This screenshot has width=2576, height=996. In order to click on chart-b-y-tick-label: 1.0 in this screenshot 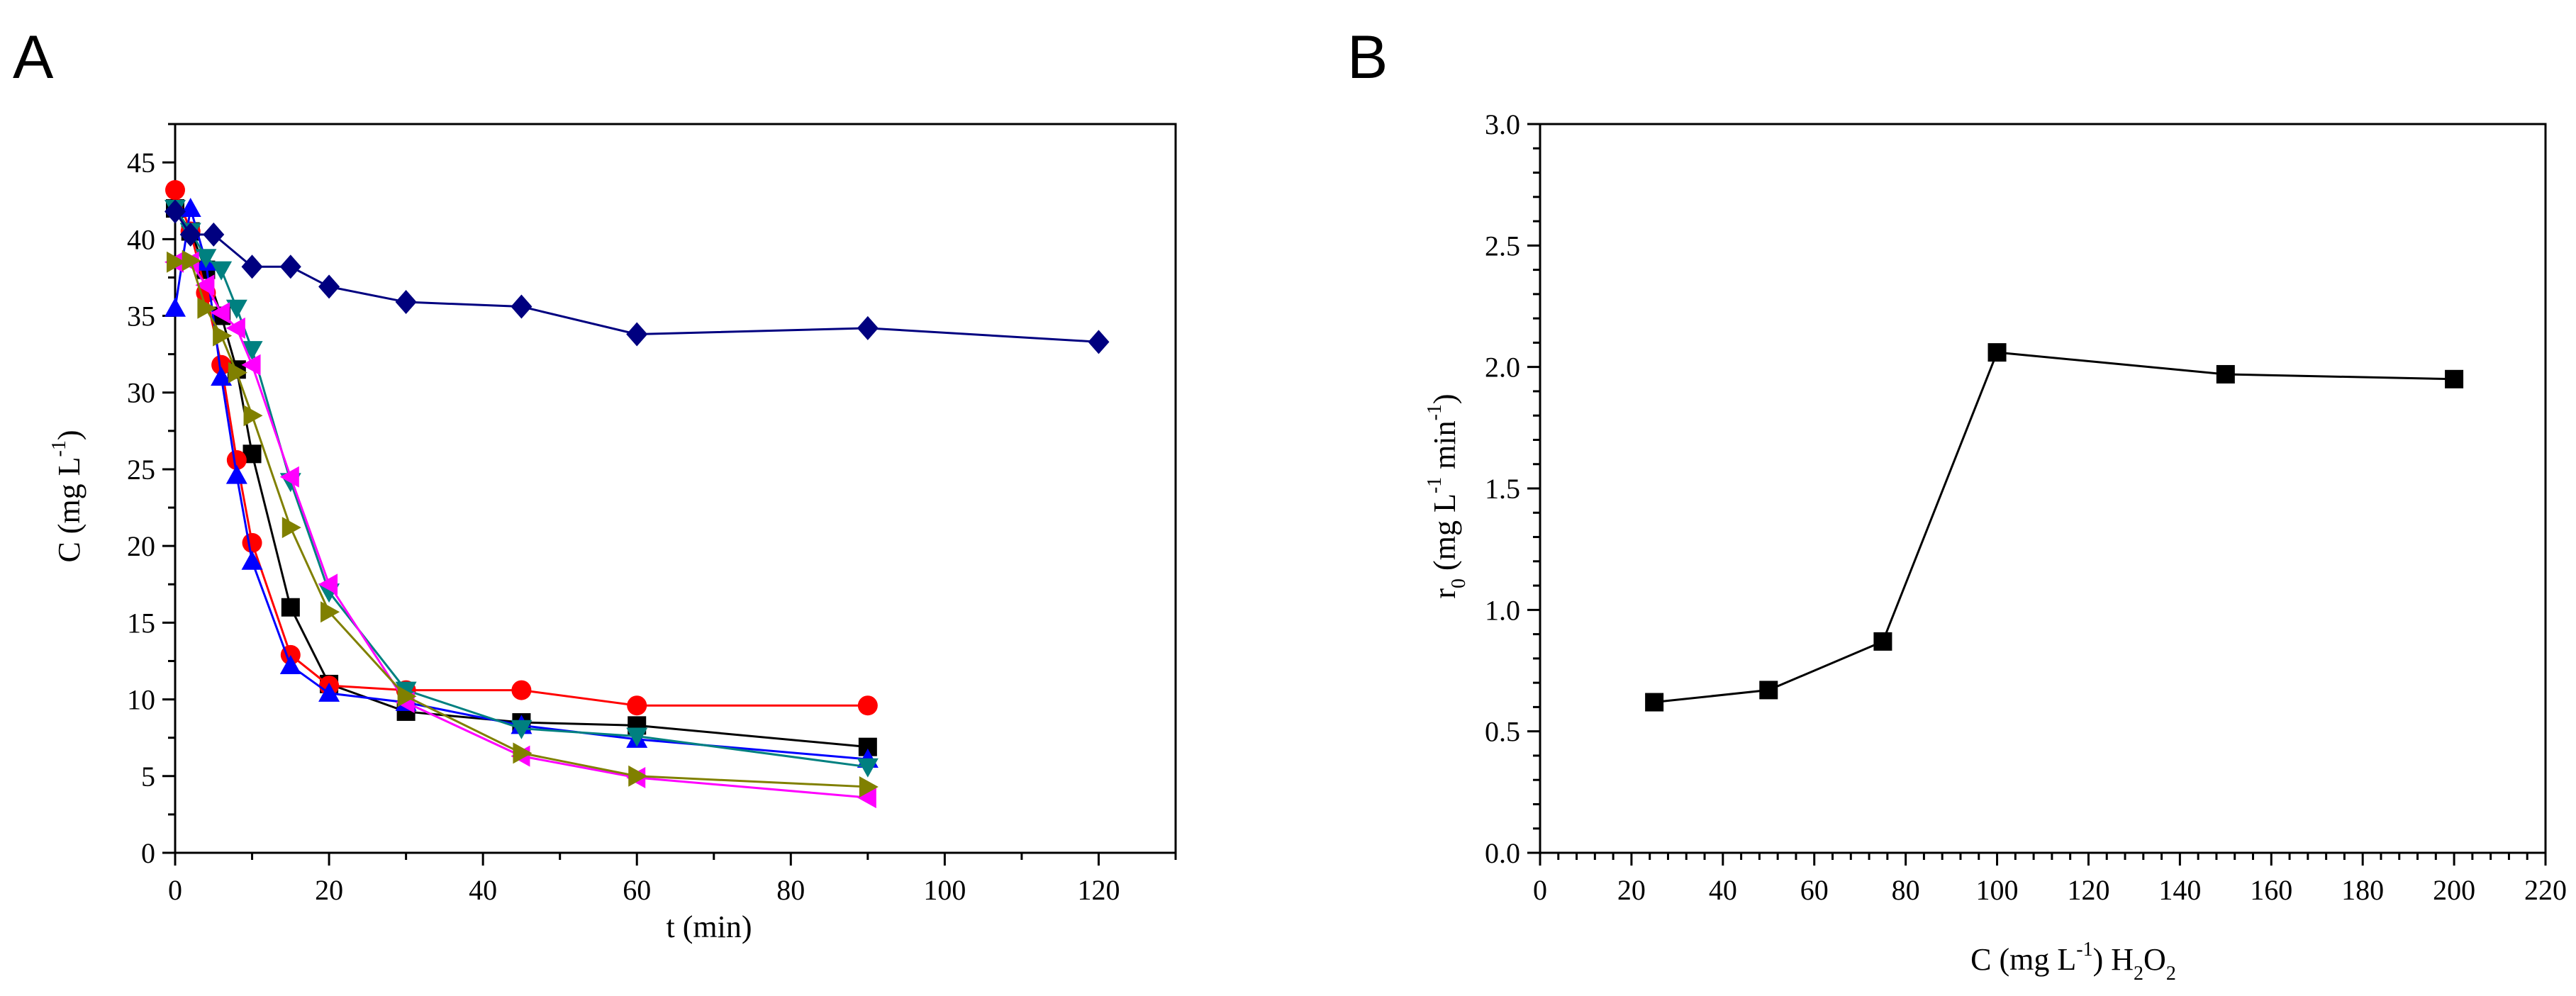, I will do `click(1502, 610)`.